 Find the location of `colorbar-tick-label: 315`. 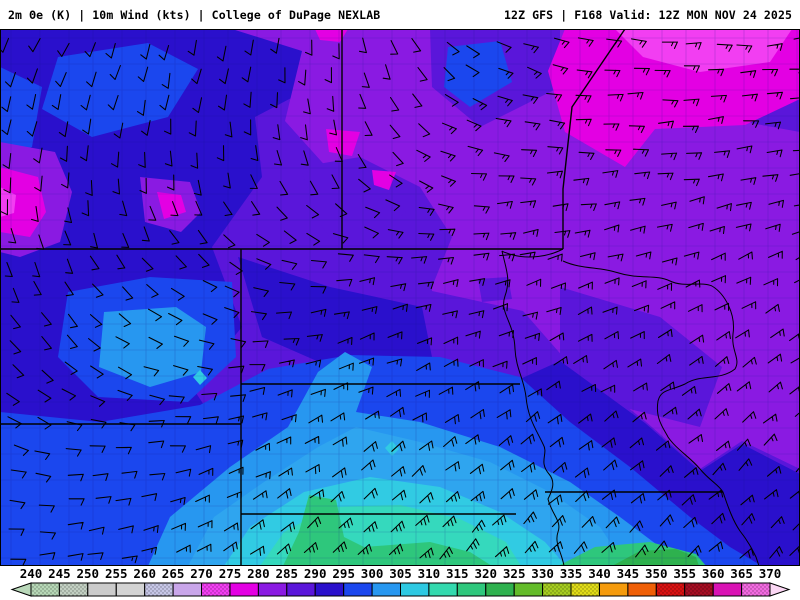

colorbar-tick-label: 315 is located at coordinates (457, 573).